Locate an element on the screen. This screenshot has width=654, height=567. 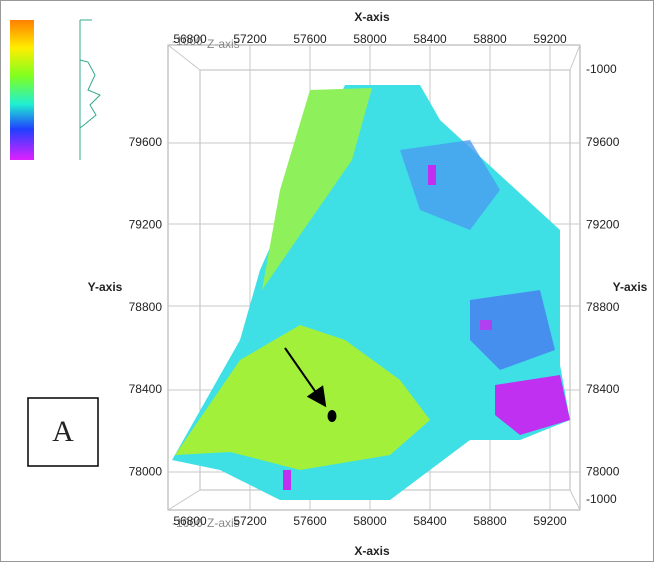
panel-label: A is located at coordinates (63, 431).